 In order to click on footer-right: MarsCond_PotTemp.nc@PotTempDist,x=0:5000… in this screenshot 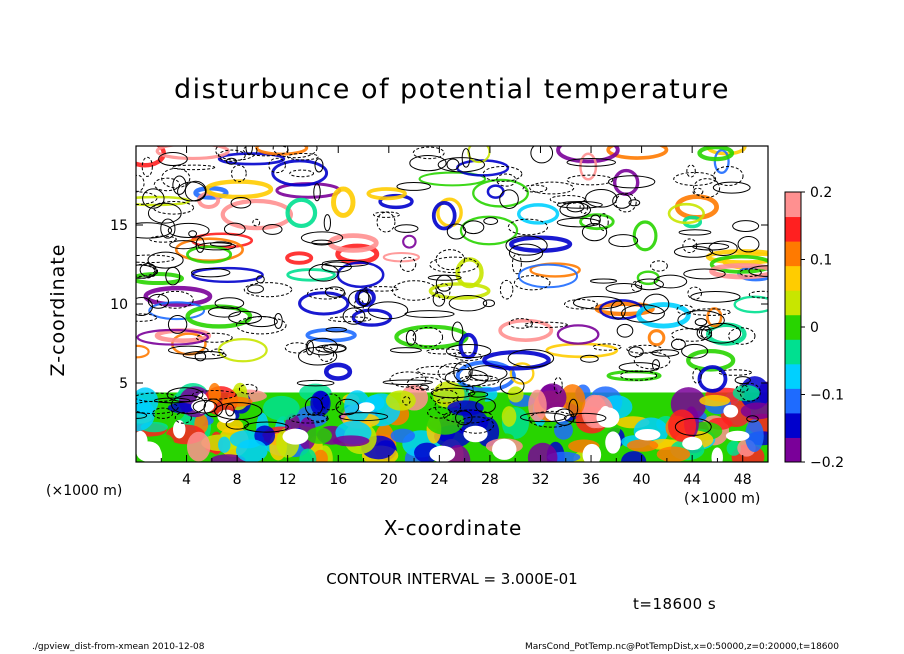, I will do `click(682, 647)`.